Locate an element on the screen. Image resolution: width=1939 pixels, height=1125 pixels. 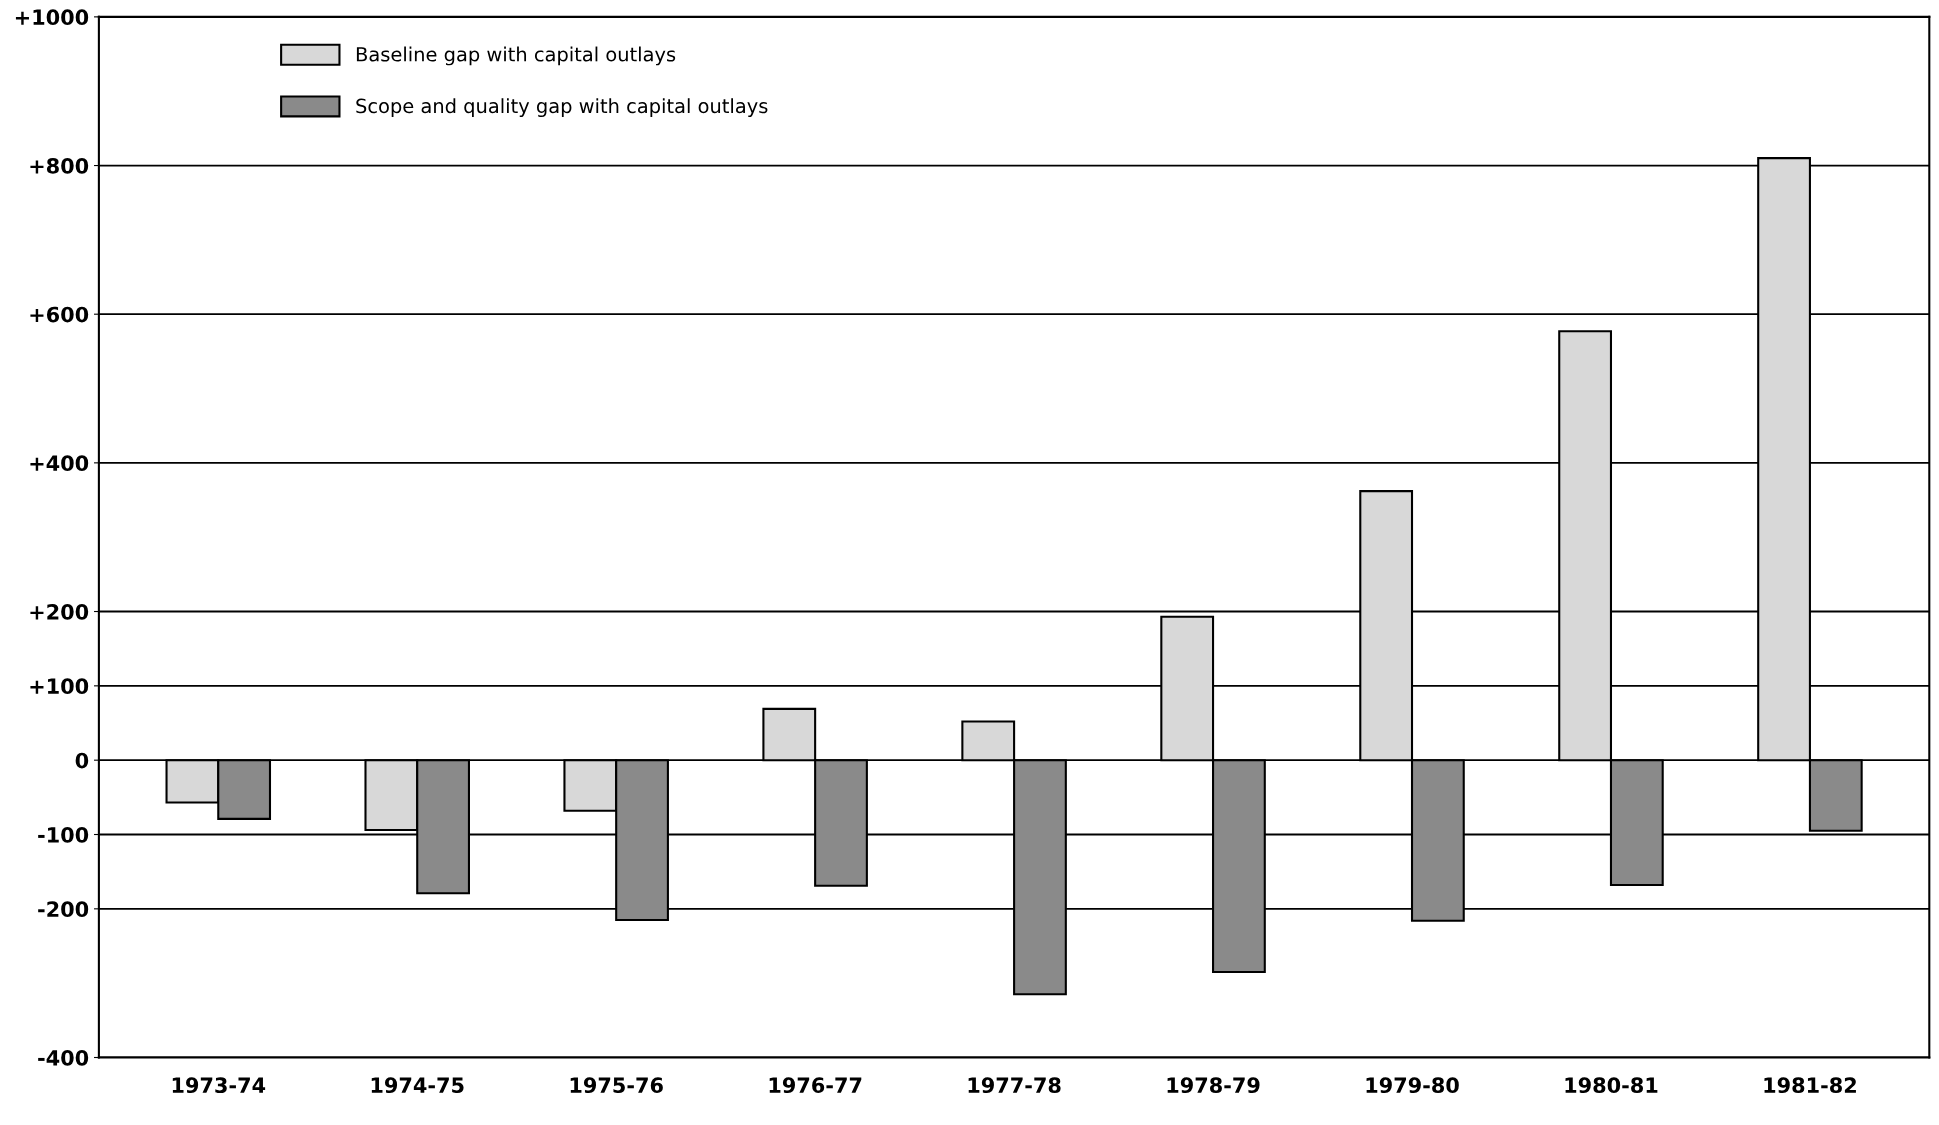
x-tick-label: 1976-77 is located at coordinates (815, 1085).